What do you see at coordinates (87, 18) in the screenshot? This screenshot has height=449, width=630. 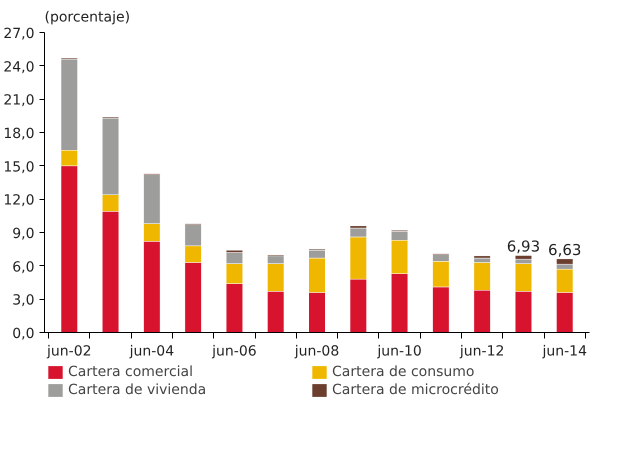 I see `y-axis-title: (porcentaje)` at bounding box center [87, 18].